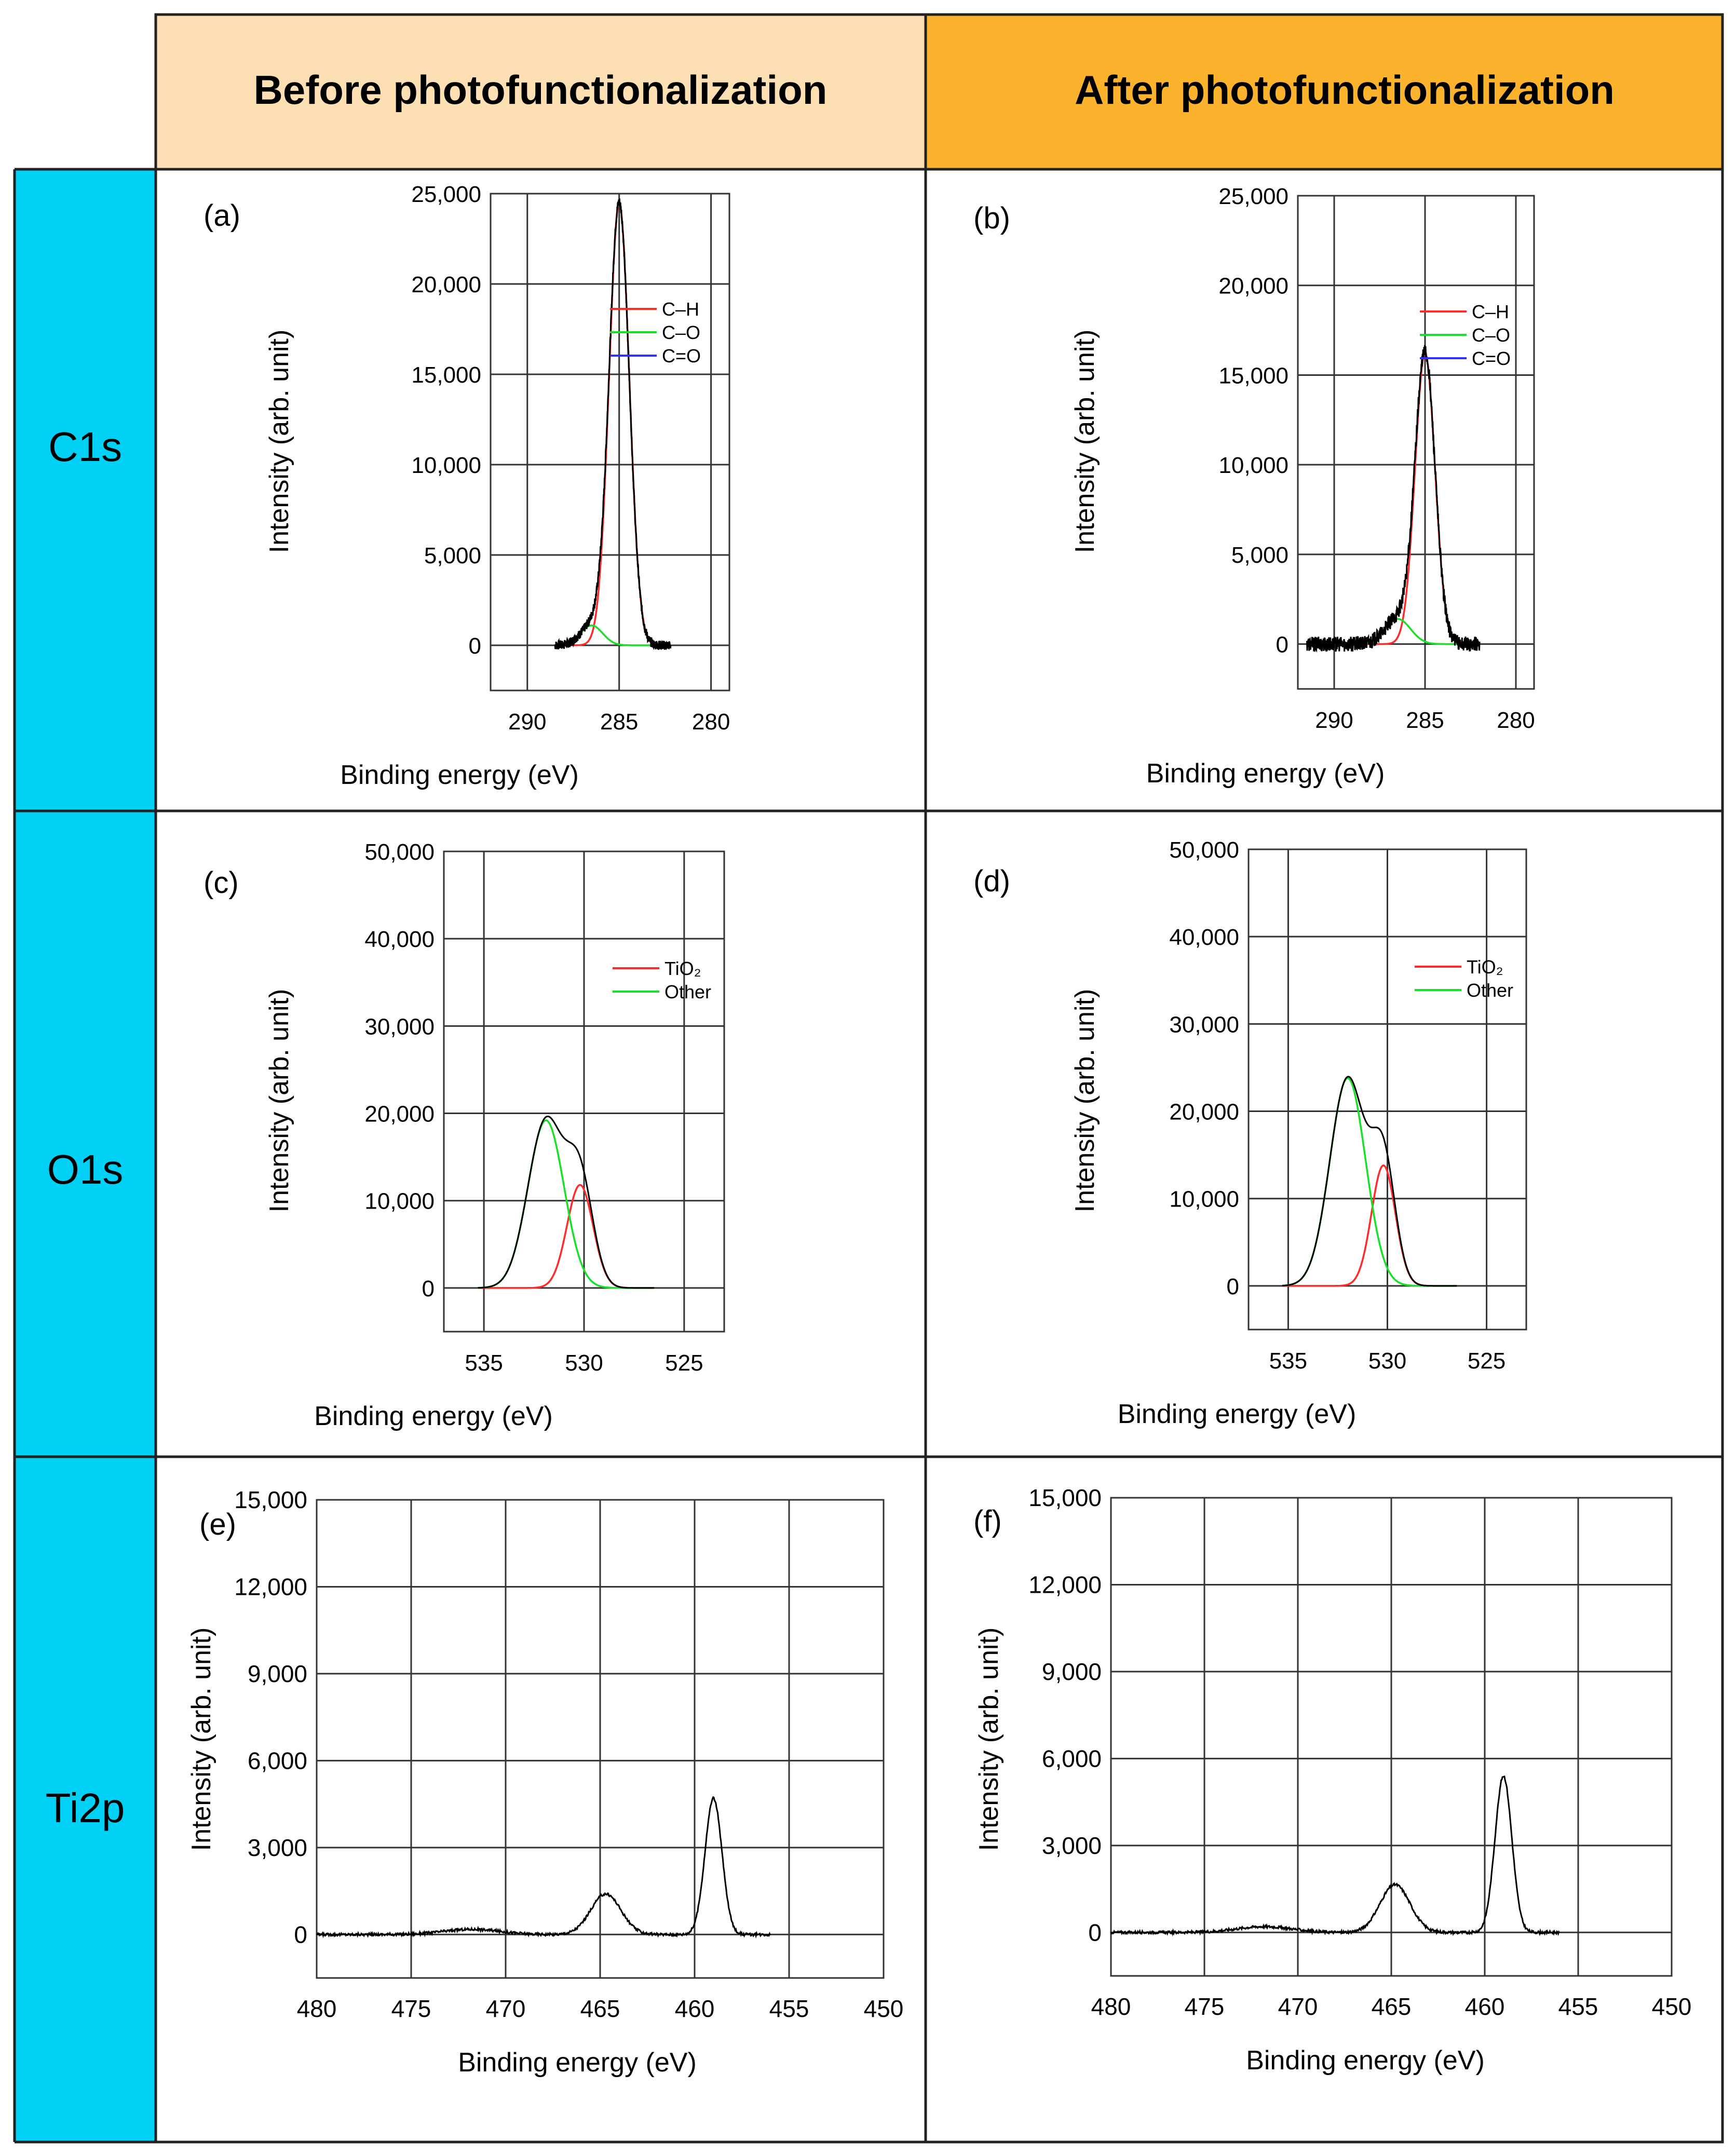 This screenshot has width=1736, height=2155. What do you see at coordinates (277, 1760) in the screenshot?
I see `y-tick-label: 6,000` at bounding box center [277, 1760].